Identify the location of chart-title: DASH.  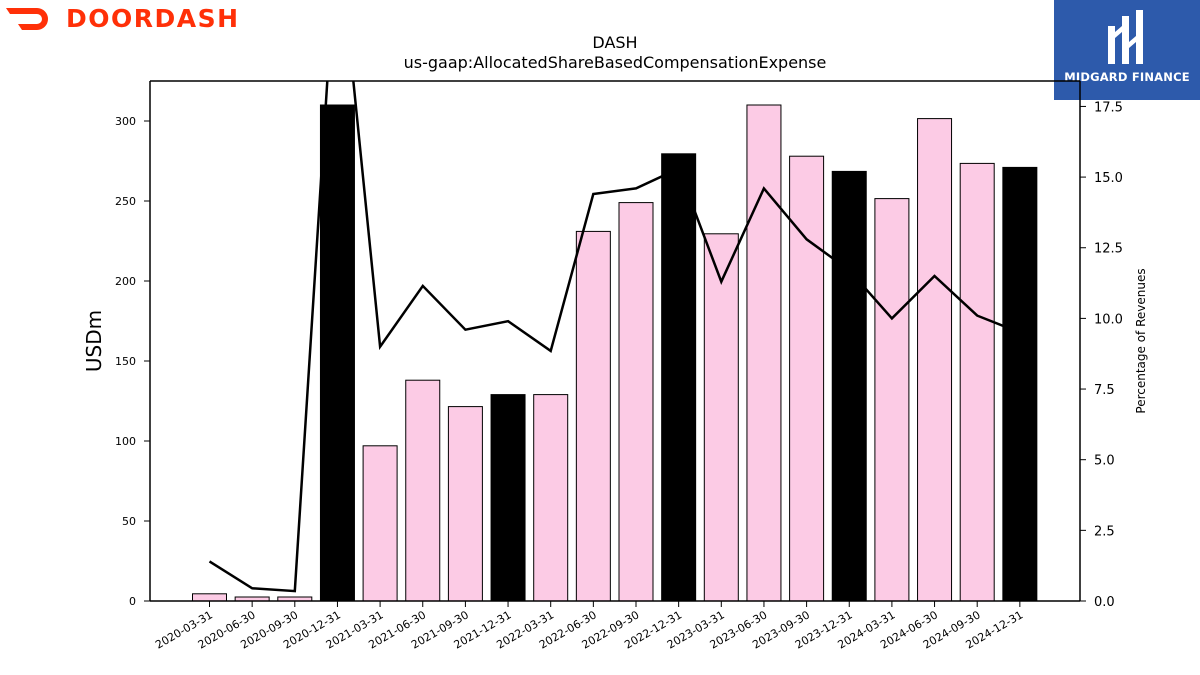
(614, 42).